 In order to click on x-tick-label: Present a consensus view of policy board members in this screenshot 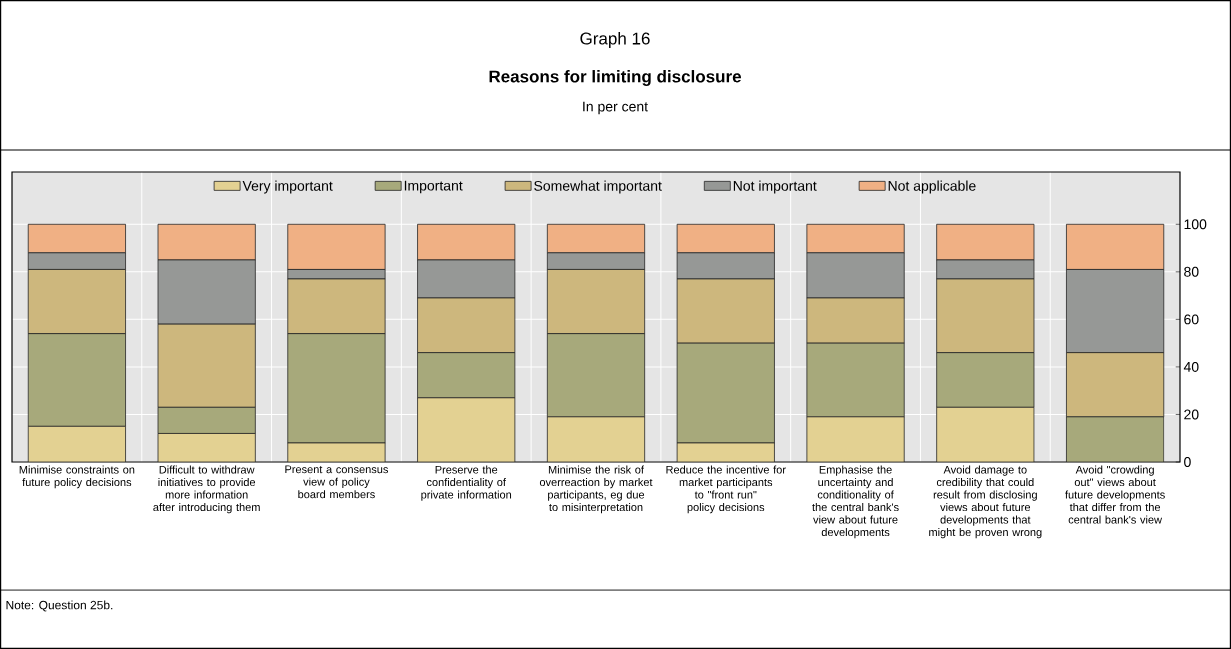, I will do `click(336, 482)`.